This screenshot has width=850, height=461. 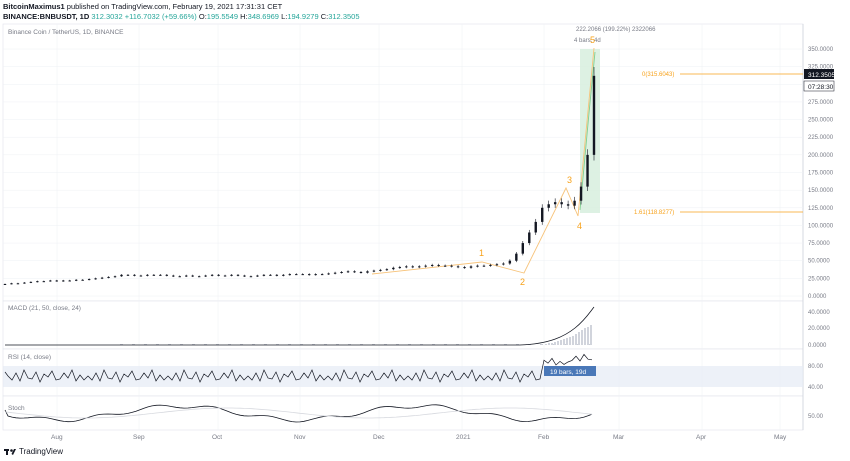 What do you see at coordinates (819, 244) in the screenshot?
I see `y-tick-label: 75.0000` at bounding box center [819, 244].